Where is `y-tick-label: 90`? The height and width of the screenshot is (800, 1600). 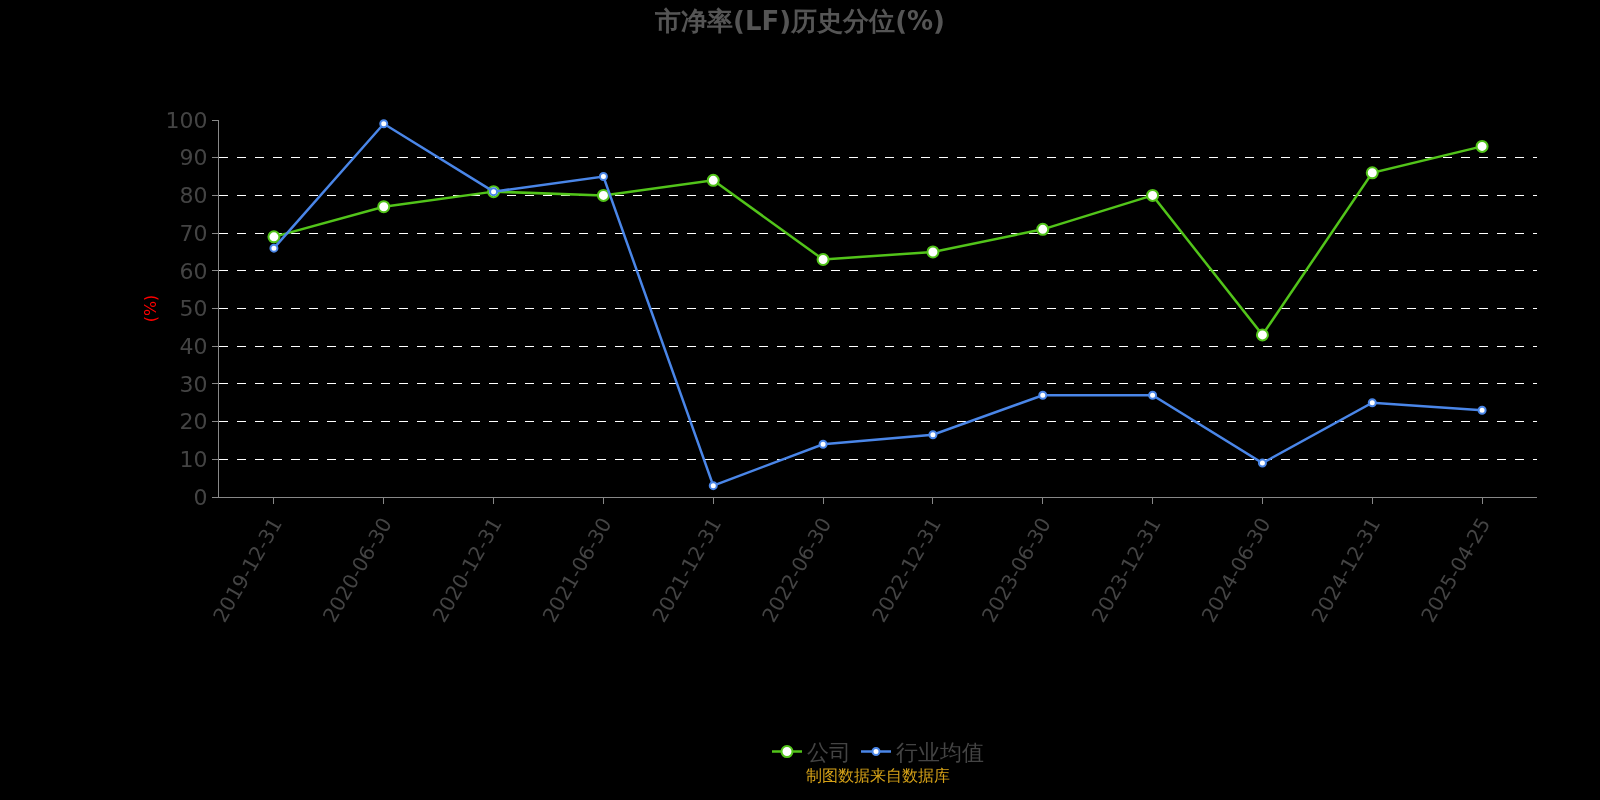 y-tick-label: 90 is located at coordinates (193, 158).